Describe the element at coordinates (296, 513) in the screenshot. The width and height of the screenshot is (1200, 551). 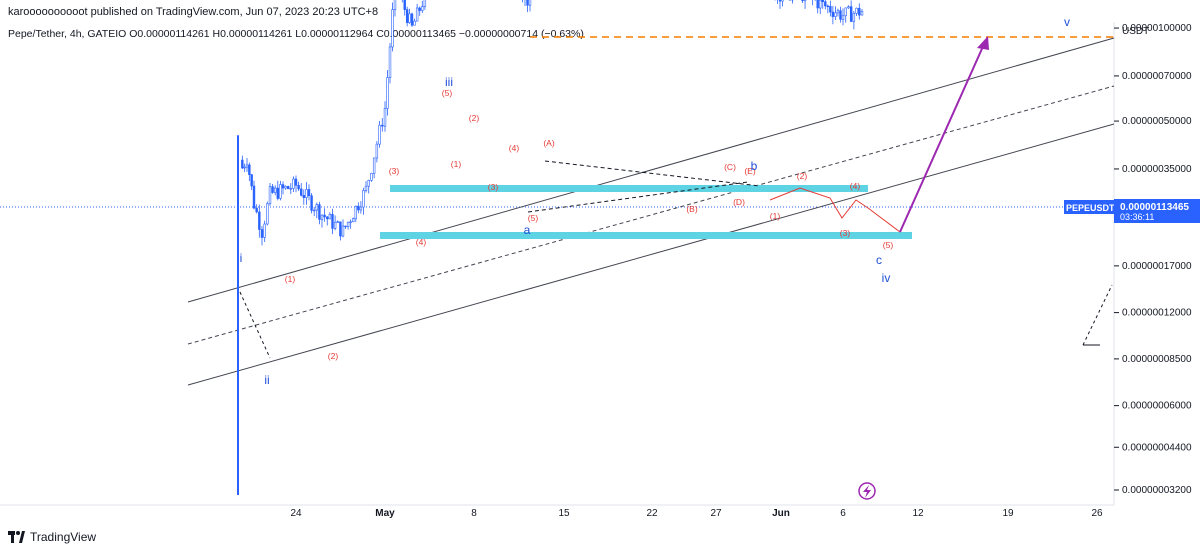
I see `time-tick-label: 24` at that location.